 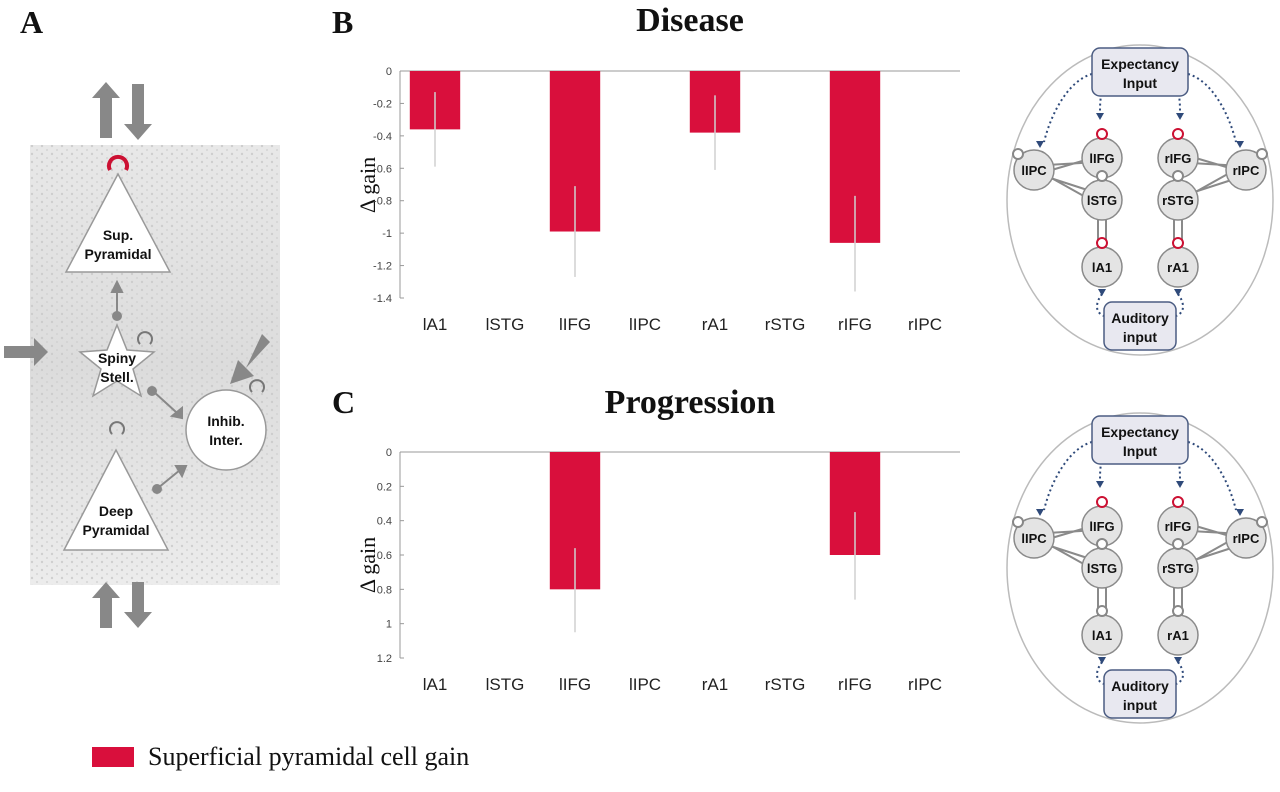 I want to click on progression-xtick-label: lA1, so click(x=435, y=684).